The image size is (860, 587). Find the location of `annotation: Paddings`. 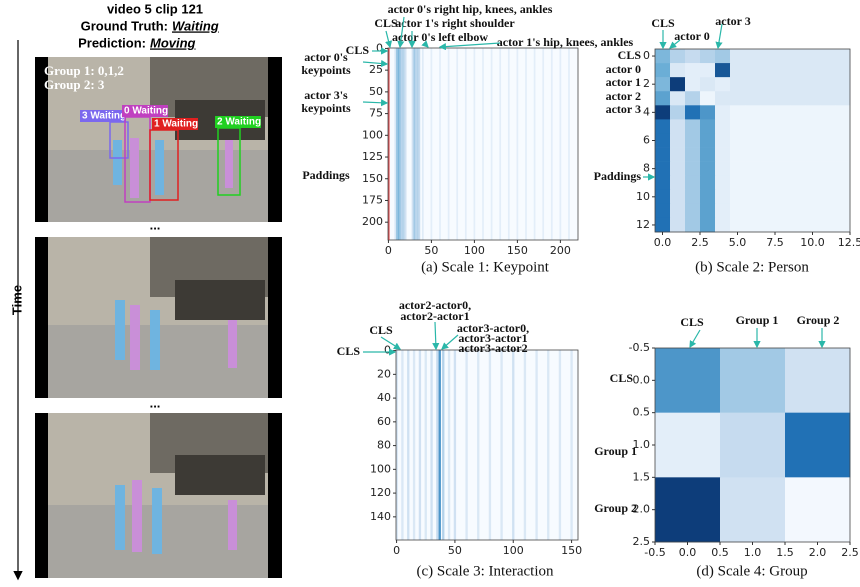

annotation: Paddings is located at coordinates (326, 175).